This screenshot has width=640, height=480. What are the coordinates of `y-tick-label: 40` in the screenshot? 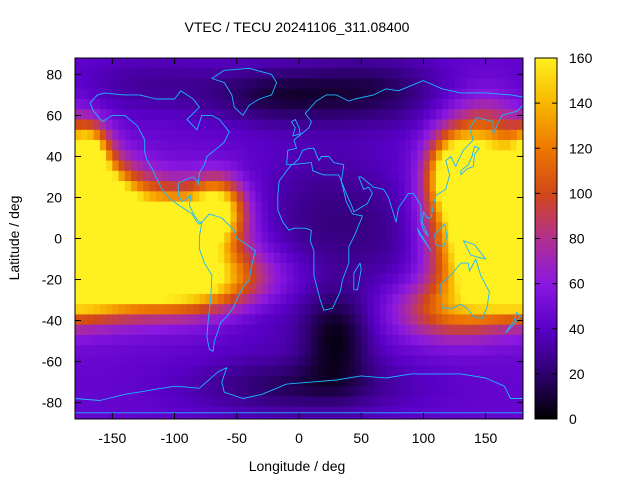 It's located at (54, 156).